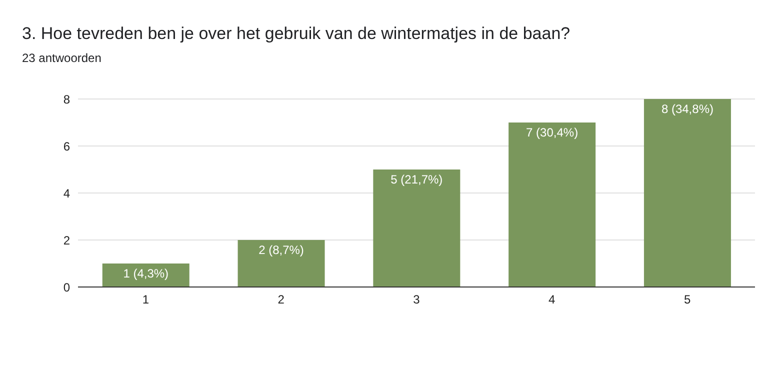  I want to click on x-tick-label: 2, so click(281, 299).